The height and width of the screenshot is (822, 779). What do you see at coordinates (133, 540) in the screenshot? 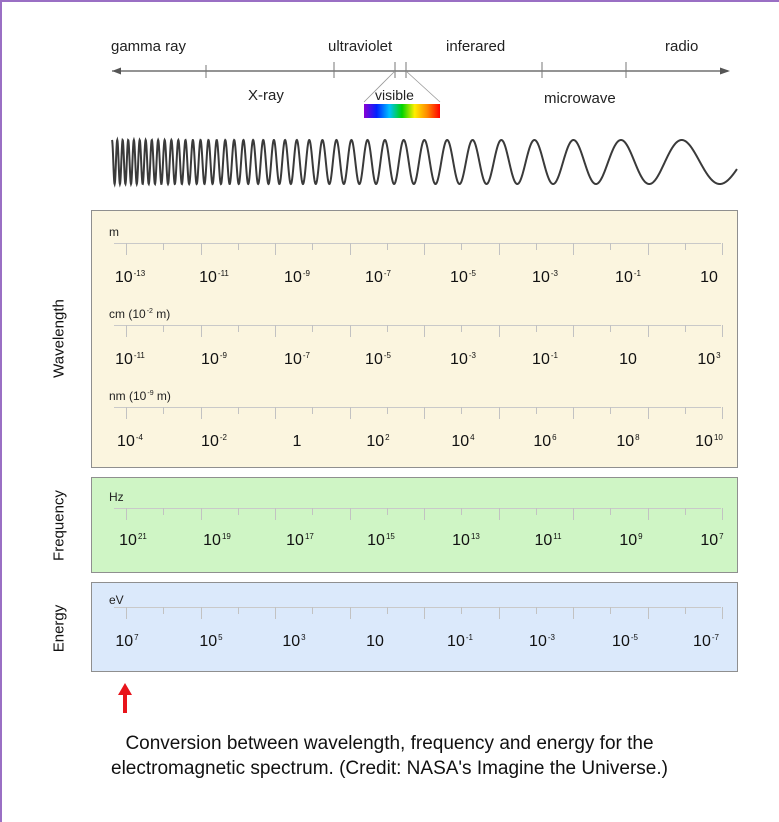
I see `scale-value-frequency-0: 10²¹` at bounding box center [133, 540].